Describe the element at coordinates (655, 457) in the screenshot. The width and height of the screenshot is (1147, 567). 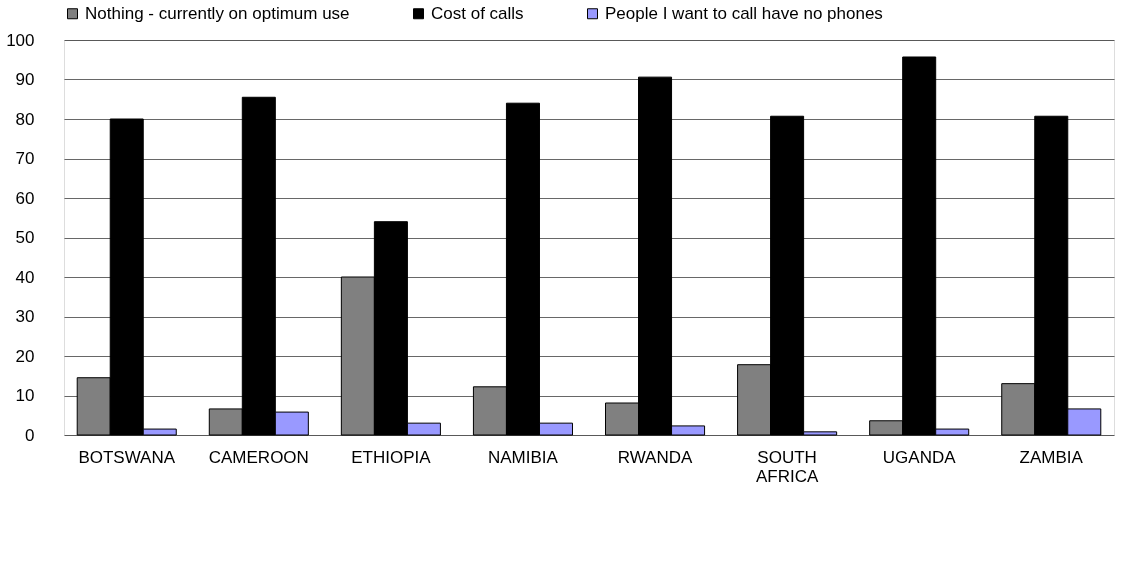
I see `x-tick-label: RWANDA` at that location.